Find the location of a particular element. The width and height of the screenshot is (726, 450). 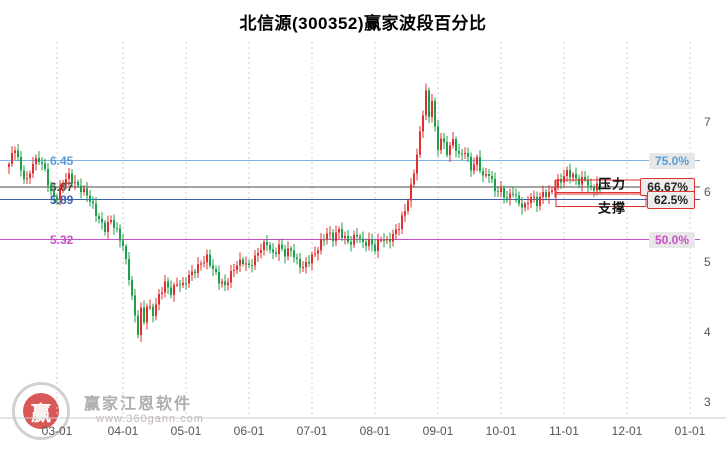

watermark: 赢 赢家江恩软件 www.360gann.com is located at coordinates (172, 412).